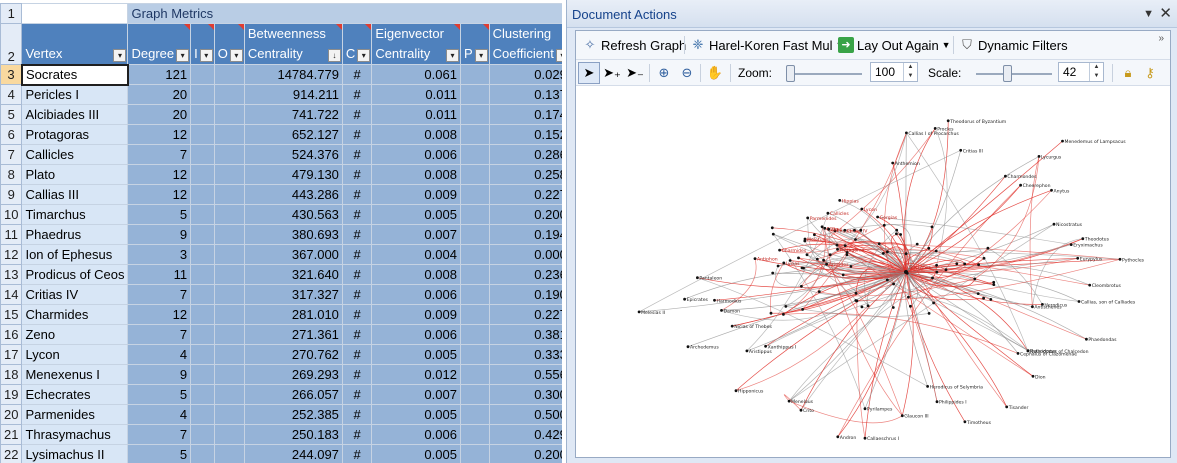  What do you see at coordinates (416, 74) in the screenshot?
I see `eigenvector-cell: 0.061` at bounding box center [416, 74].